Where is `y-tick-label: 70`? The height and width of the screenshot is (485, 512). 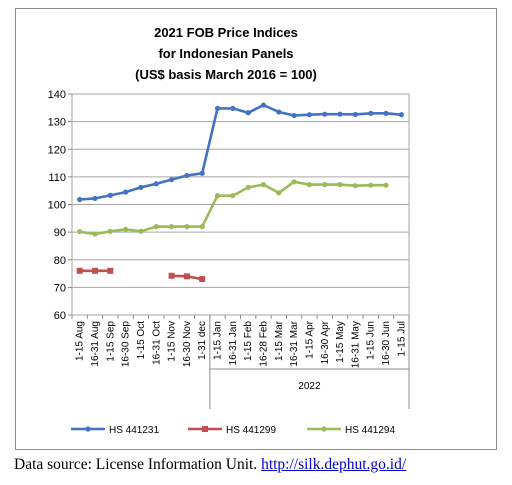 y-tick-label: 70 is located at coordinates (60, 288).